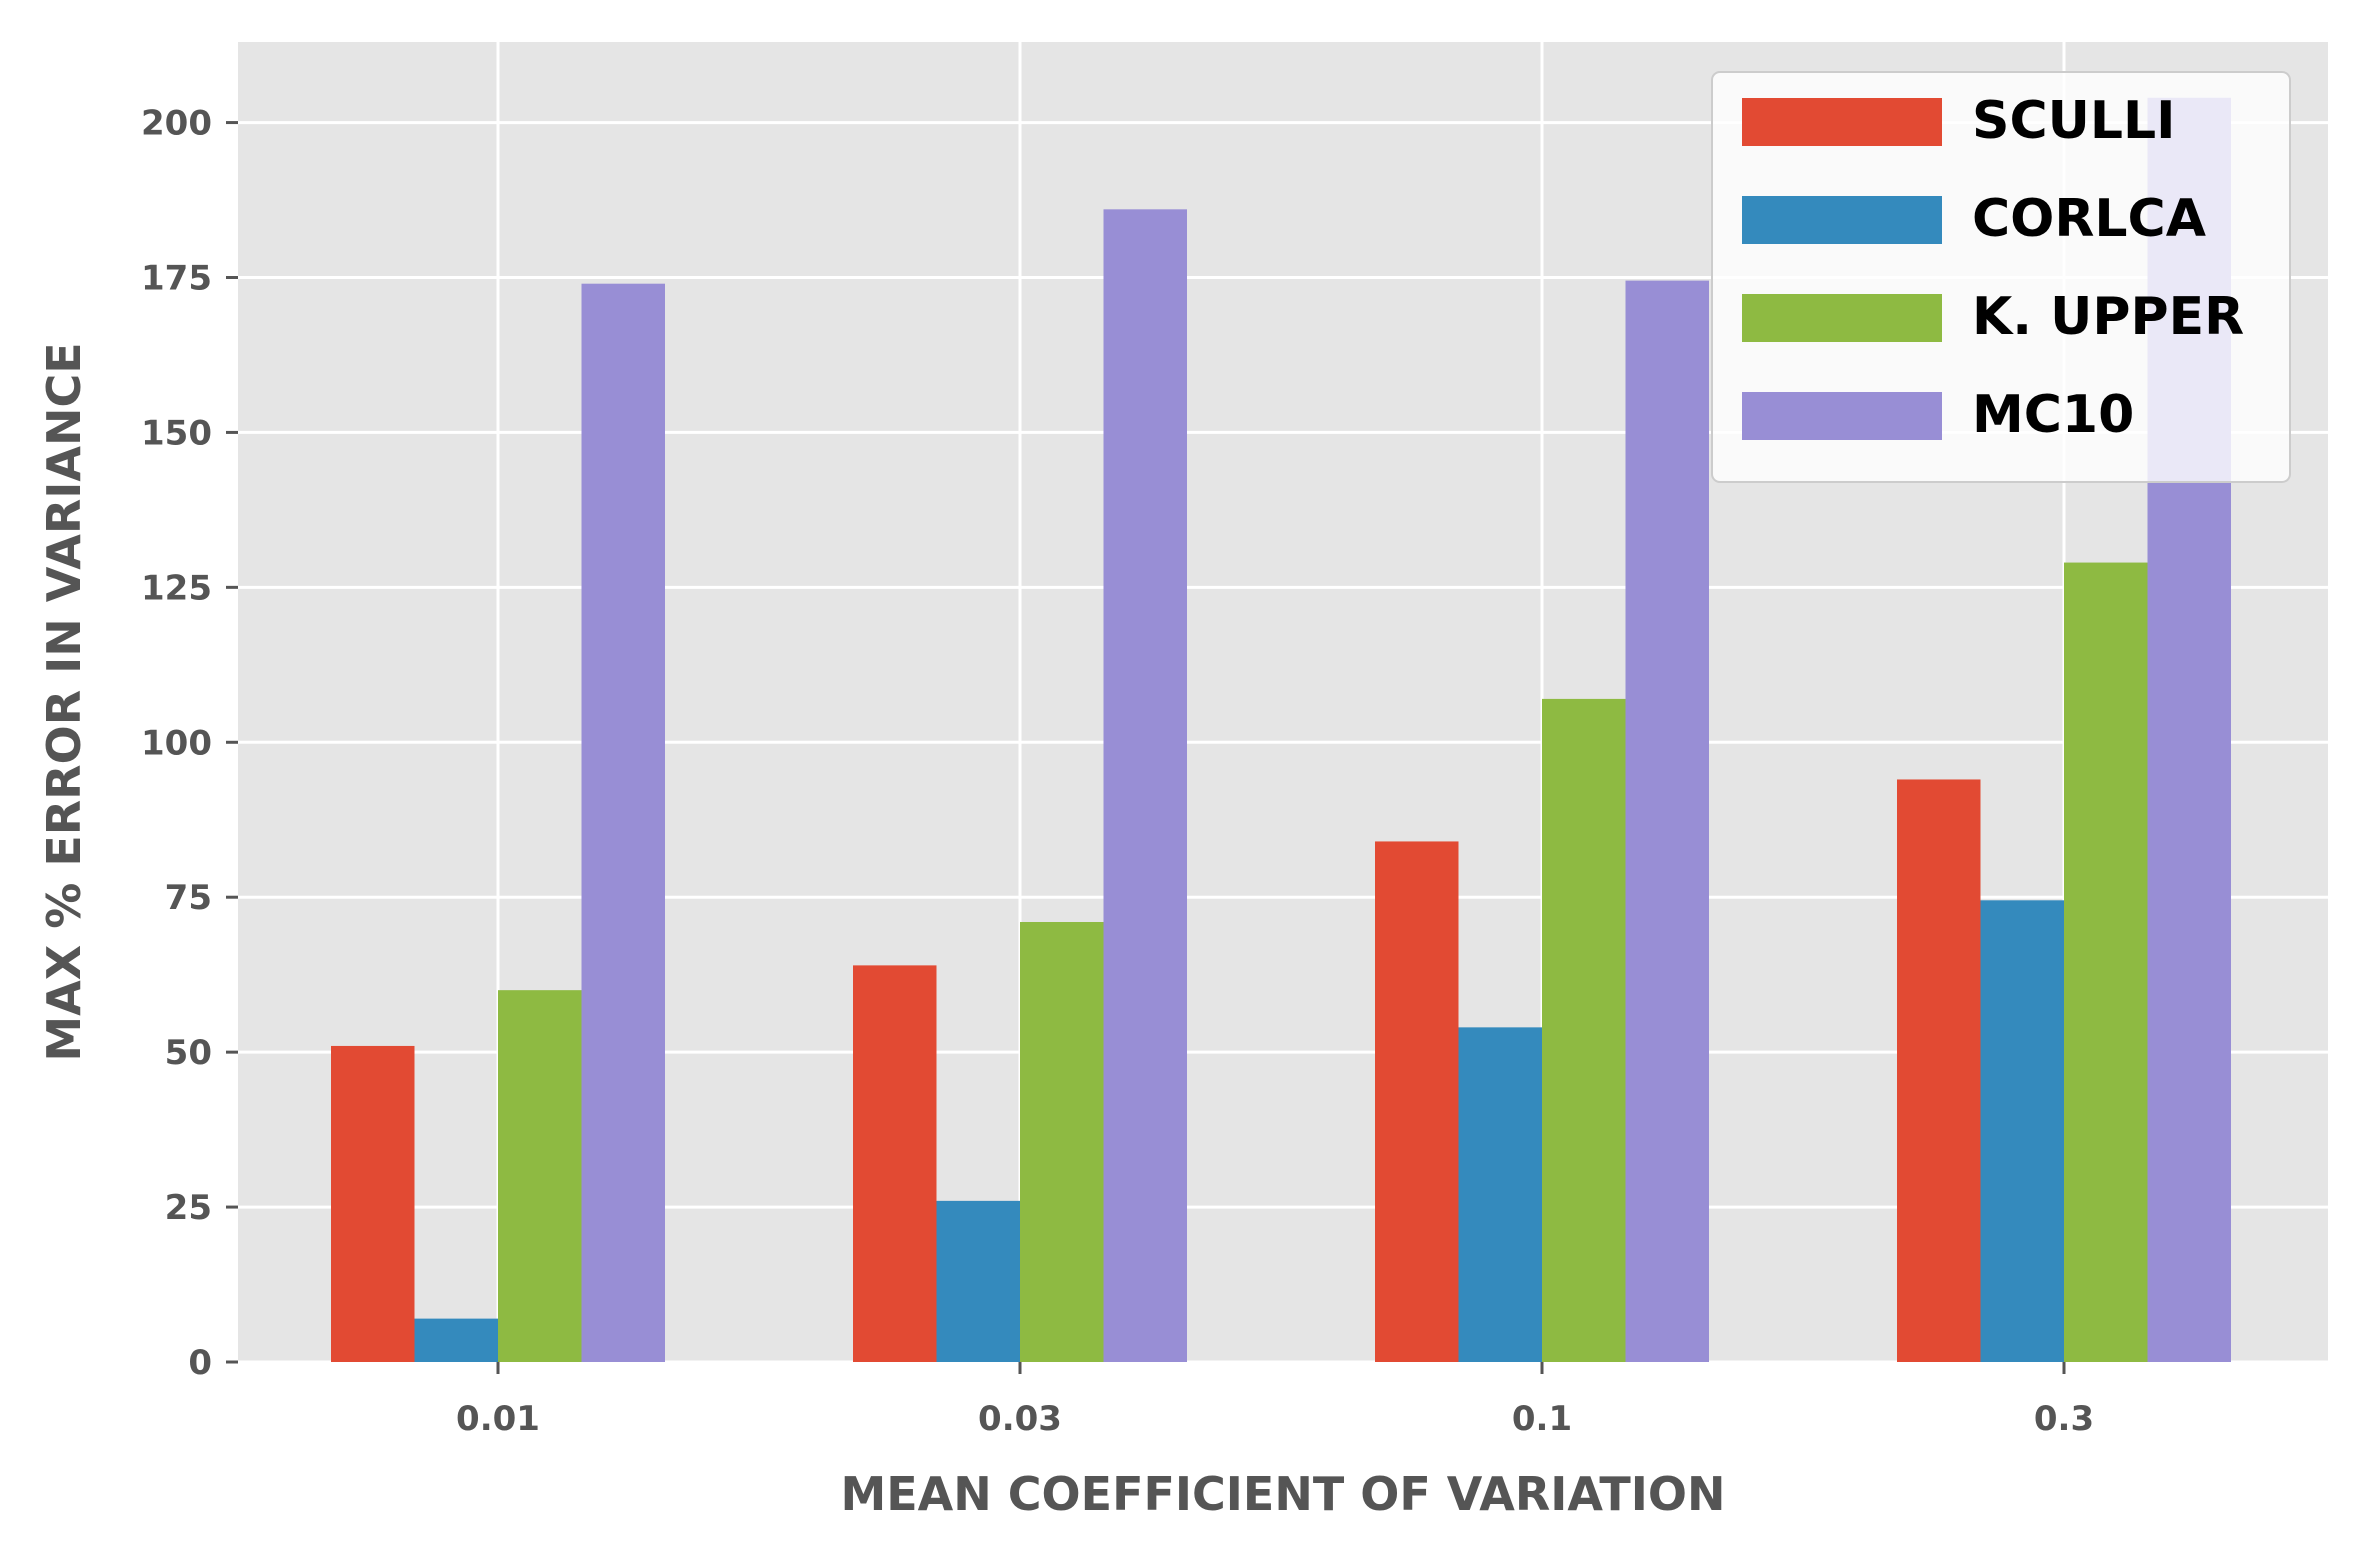 This screenshot has height=1560, width=2360. What do you see at coordinates (2089, 219) in the screenshot?
I see `legend-label: CORLCA` at bounding box center [2089, 219].